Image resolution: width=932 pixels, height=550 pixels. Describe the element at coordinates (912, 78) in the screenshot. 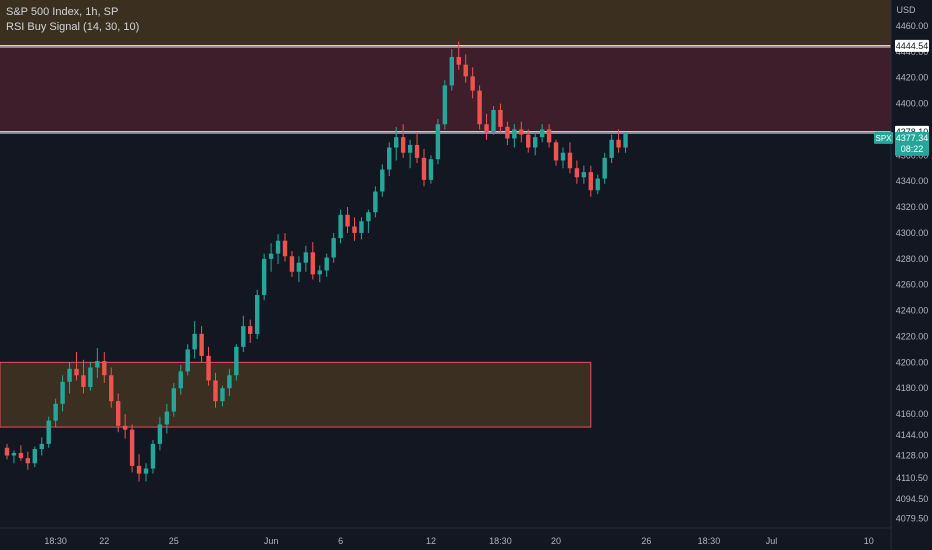

I see `price-tick-label: 4420.00` at that location.